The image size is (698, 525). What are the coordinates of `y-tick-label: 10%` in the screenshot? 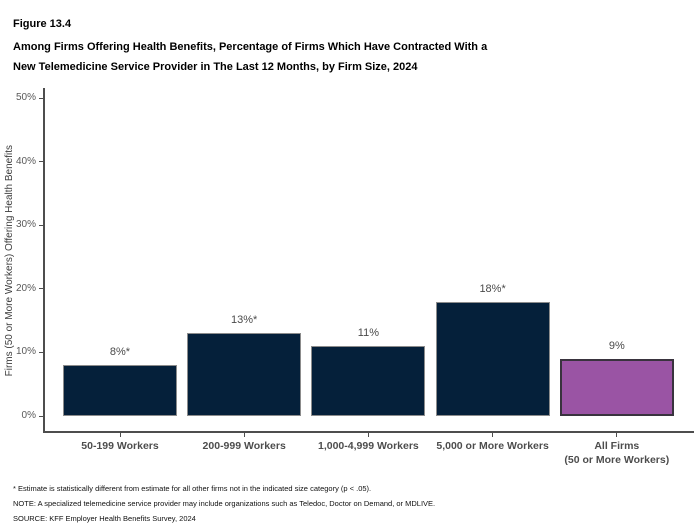 It's located at (25, 352).